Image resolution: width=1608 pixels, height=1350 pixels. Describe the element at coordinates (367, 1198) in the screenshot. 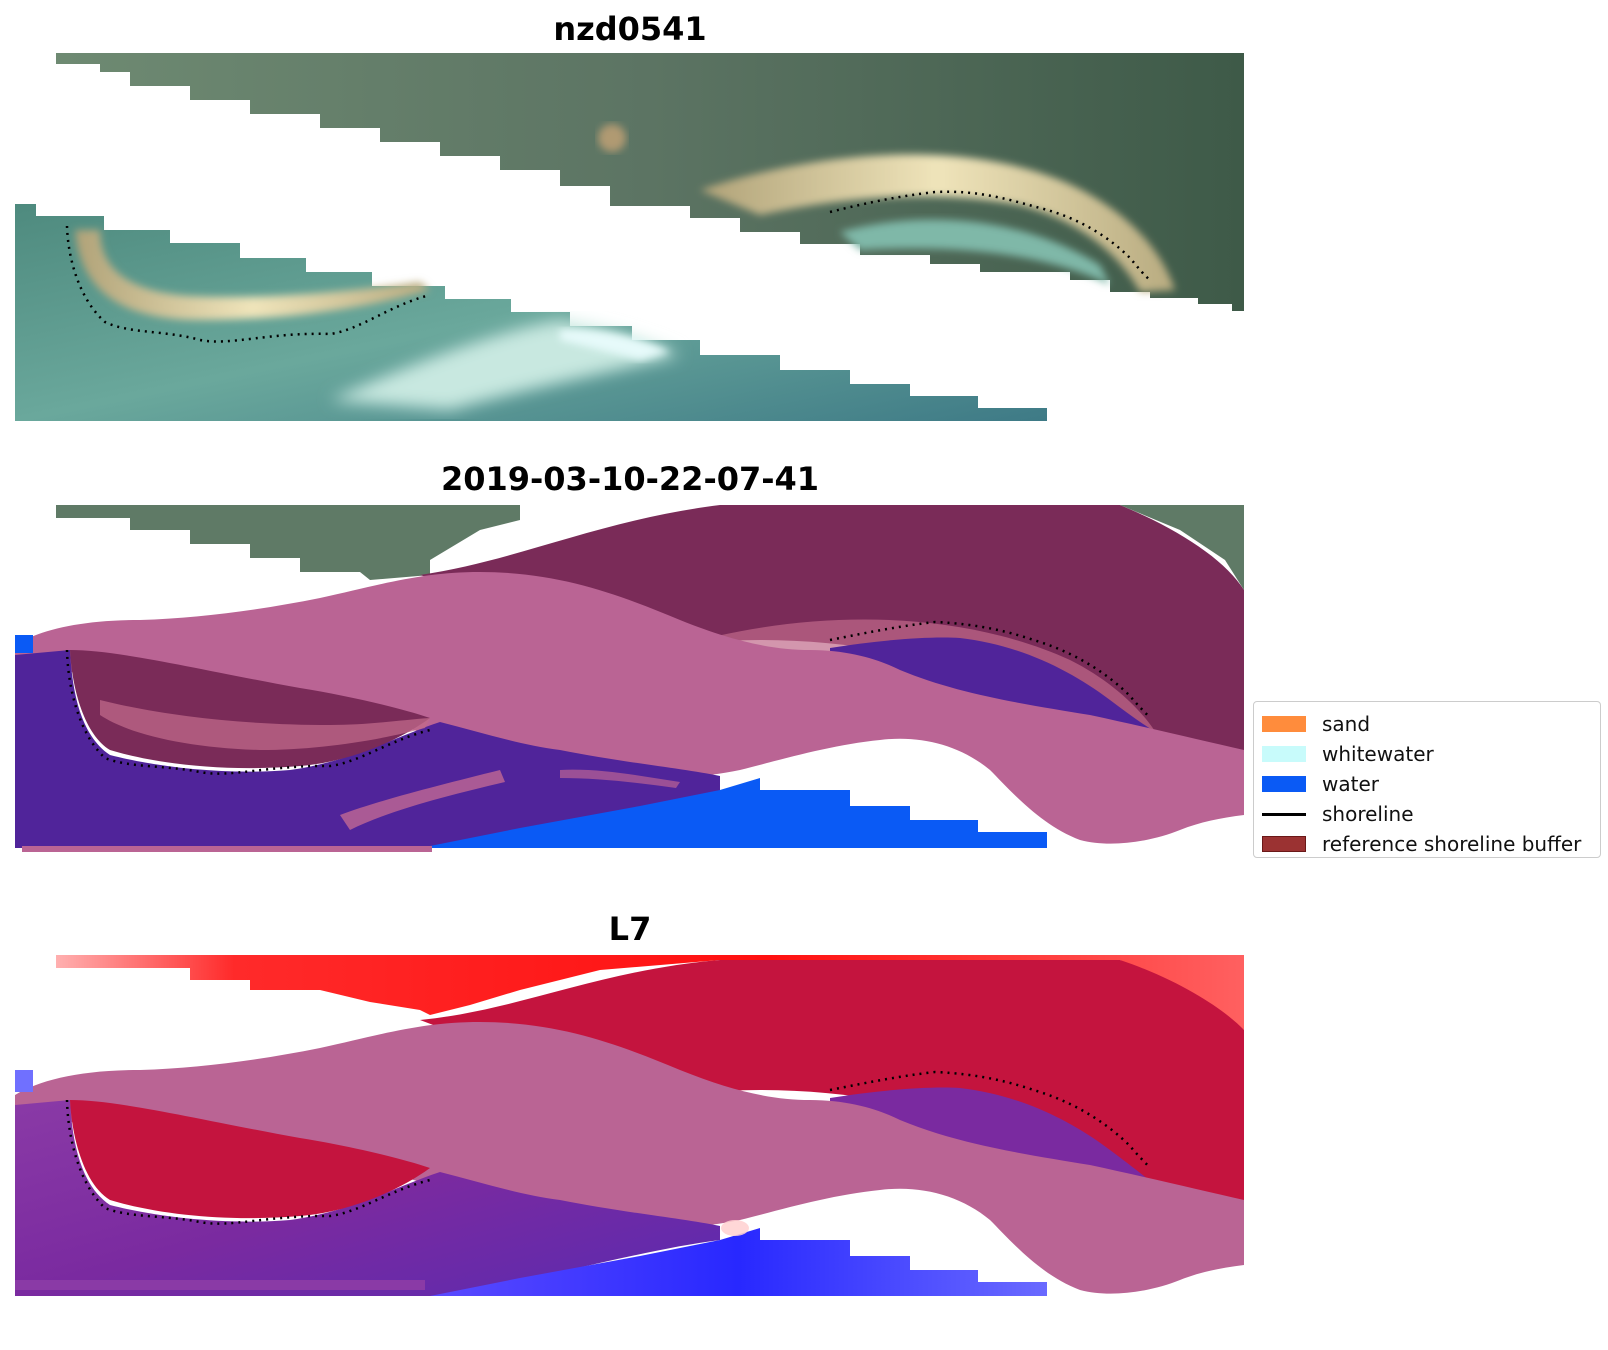

I see `l7-water-lower` at that location.